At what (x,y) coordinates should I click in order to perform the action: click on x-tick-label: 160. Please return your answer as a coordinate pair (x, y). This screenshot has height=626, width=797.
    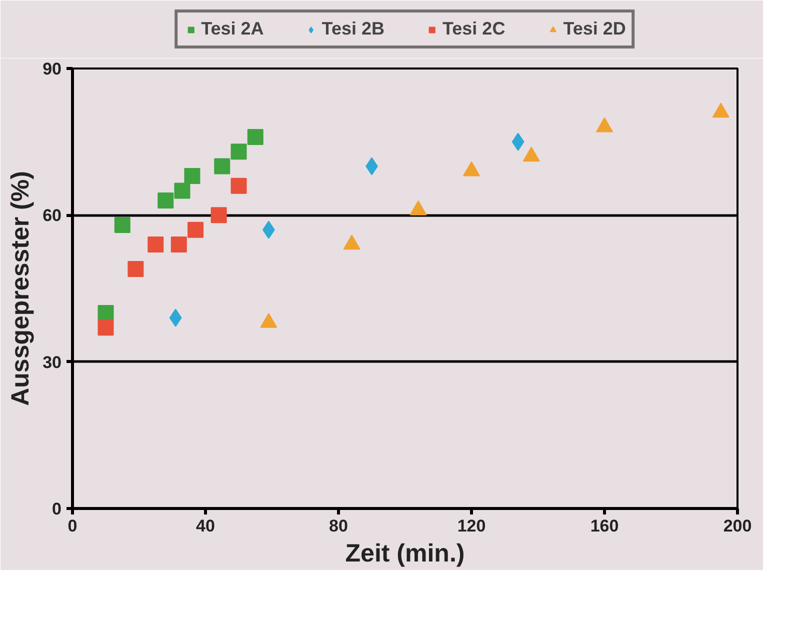
    Looking at the image, I should click on (604, 526).